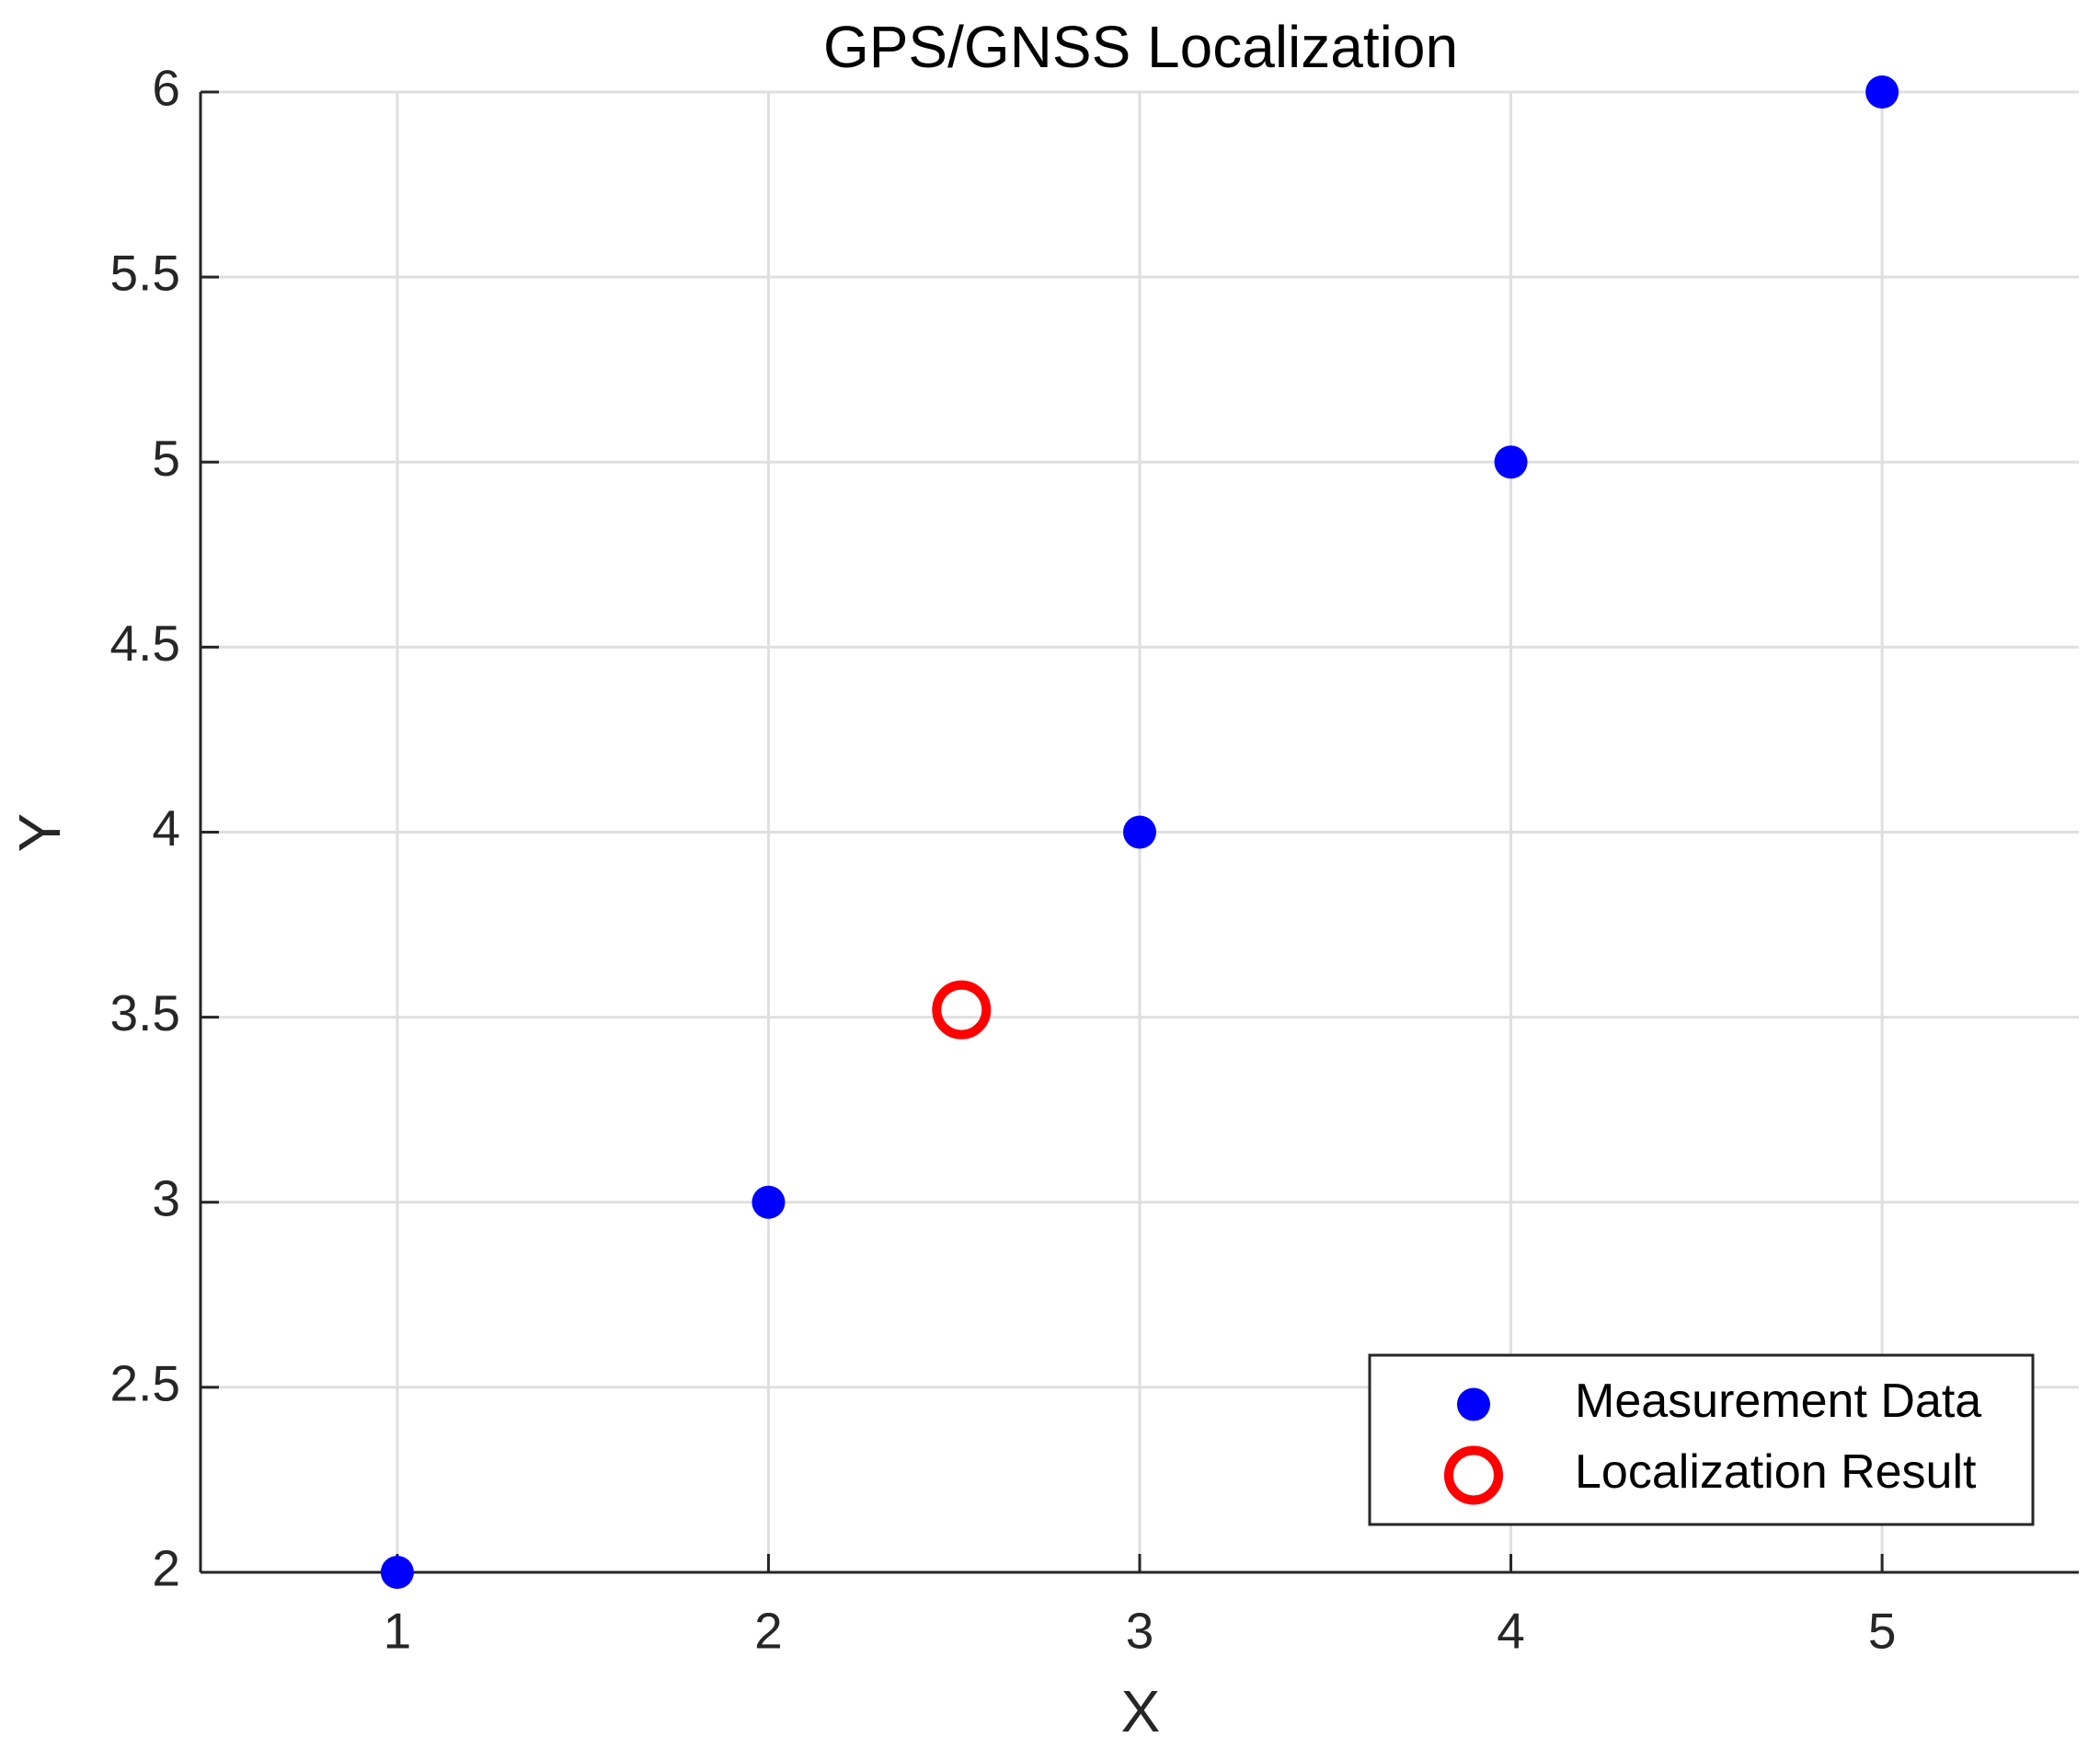 Image resolution: width=2100 pixels, height=1760 pixels. What do you see at coordinates (145, 1012) in the screenshot?
I see `y-tick-label: 3.5` at bounding box center [145, 1012].